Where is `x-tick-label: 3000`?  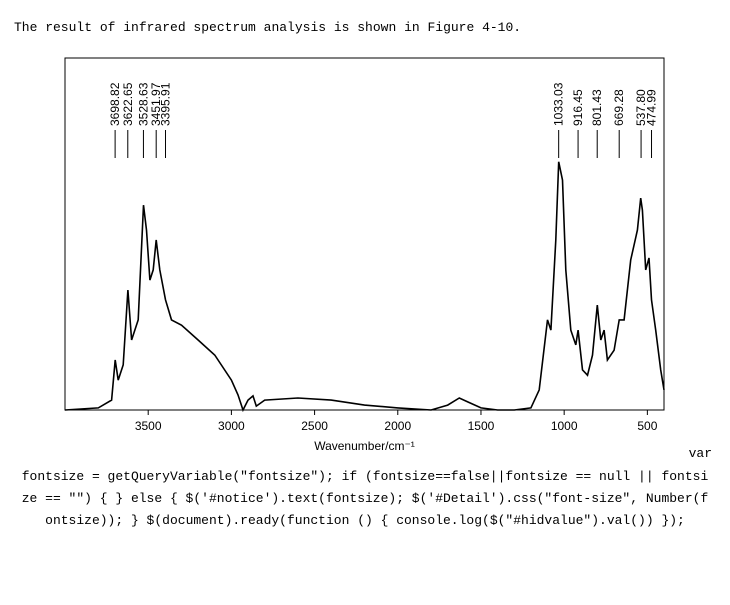 x-tick-label: 3000 is located at coordinates (231, 426).